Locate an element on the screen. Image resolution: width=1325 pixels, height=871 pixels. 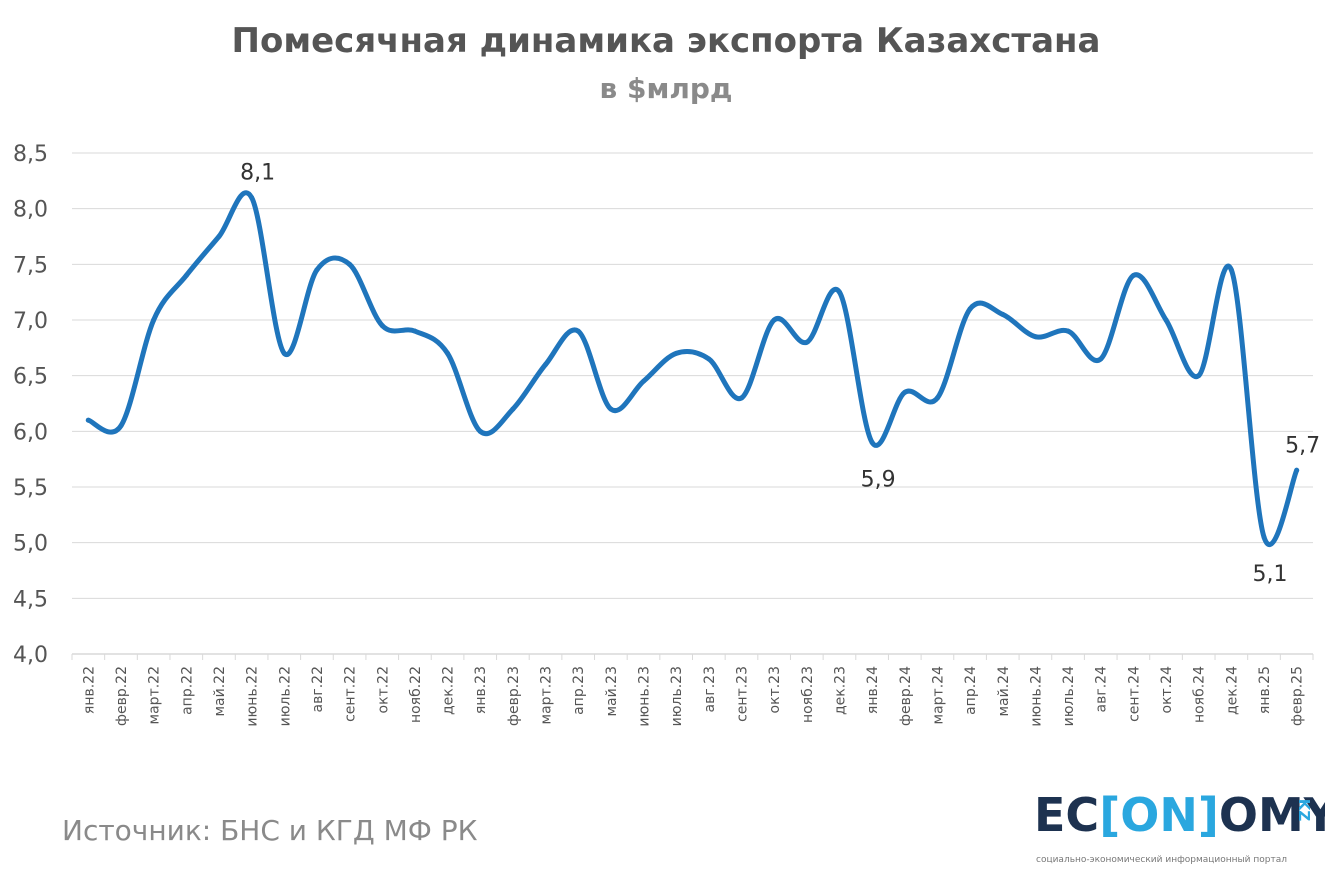
y-tick-label: 7,0 is located at coordinates (30, 321).